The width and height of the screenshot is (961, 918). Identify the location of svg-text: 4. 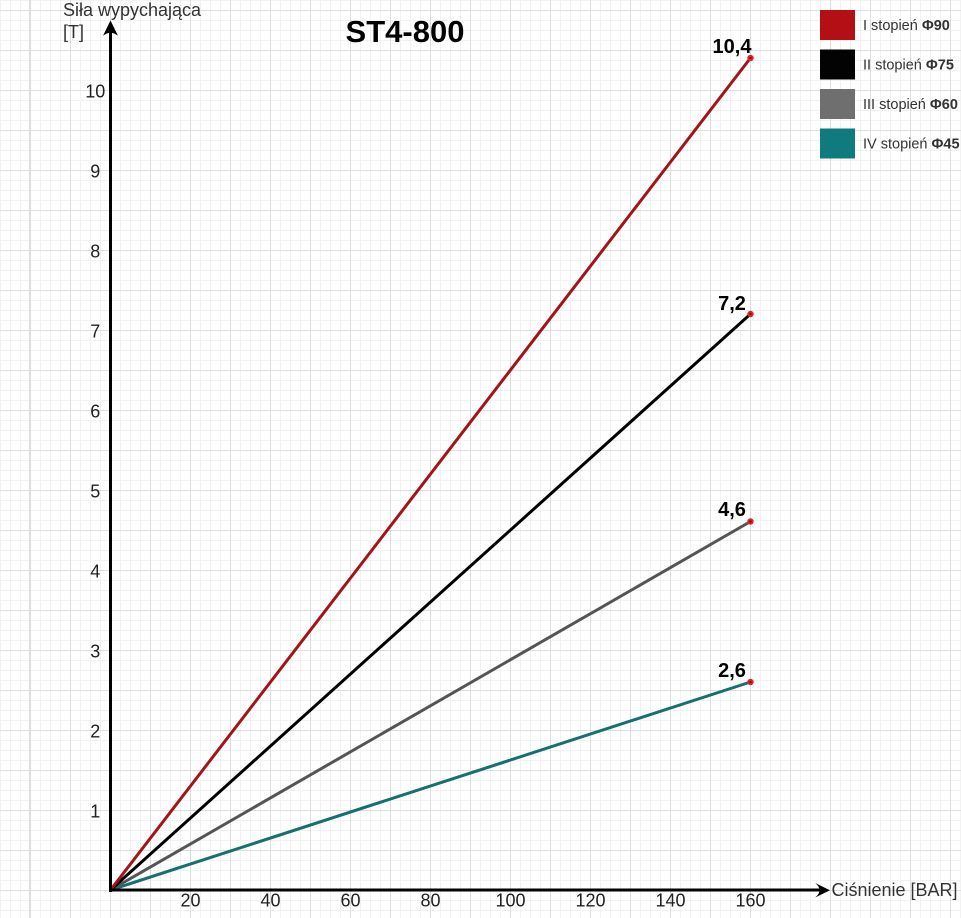
(95, 572).